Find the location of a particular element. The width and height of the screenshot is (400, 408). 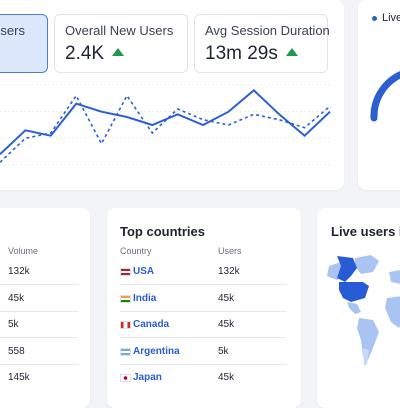

stat-new-users-value: 2.4K is located at coordinates (95, 54).